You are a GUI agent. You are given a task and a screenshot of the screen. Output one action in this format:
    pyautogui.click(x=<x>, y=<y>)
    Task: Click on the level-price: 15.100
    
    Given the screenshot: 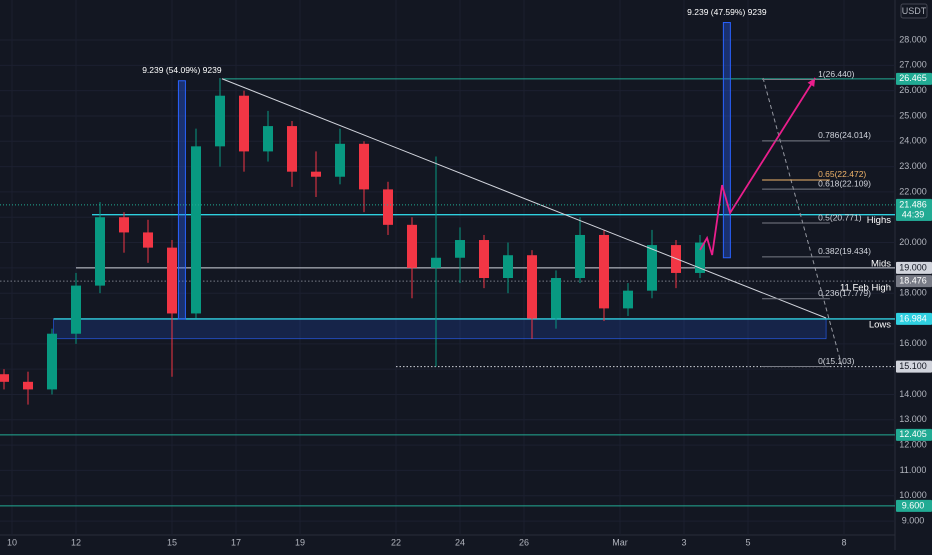 What is the action you would take?
    pyautogui.click(x=913, y=366)
    